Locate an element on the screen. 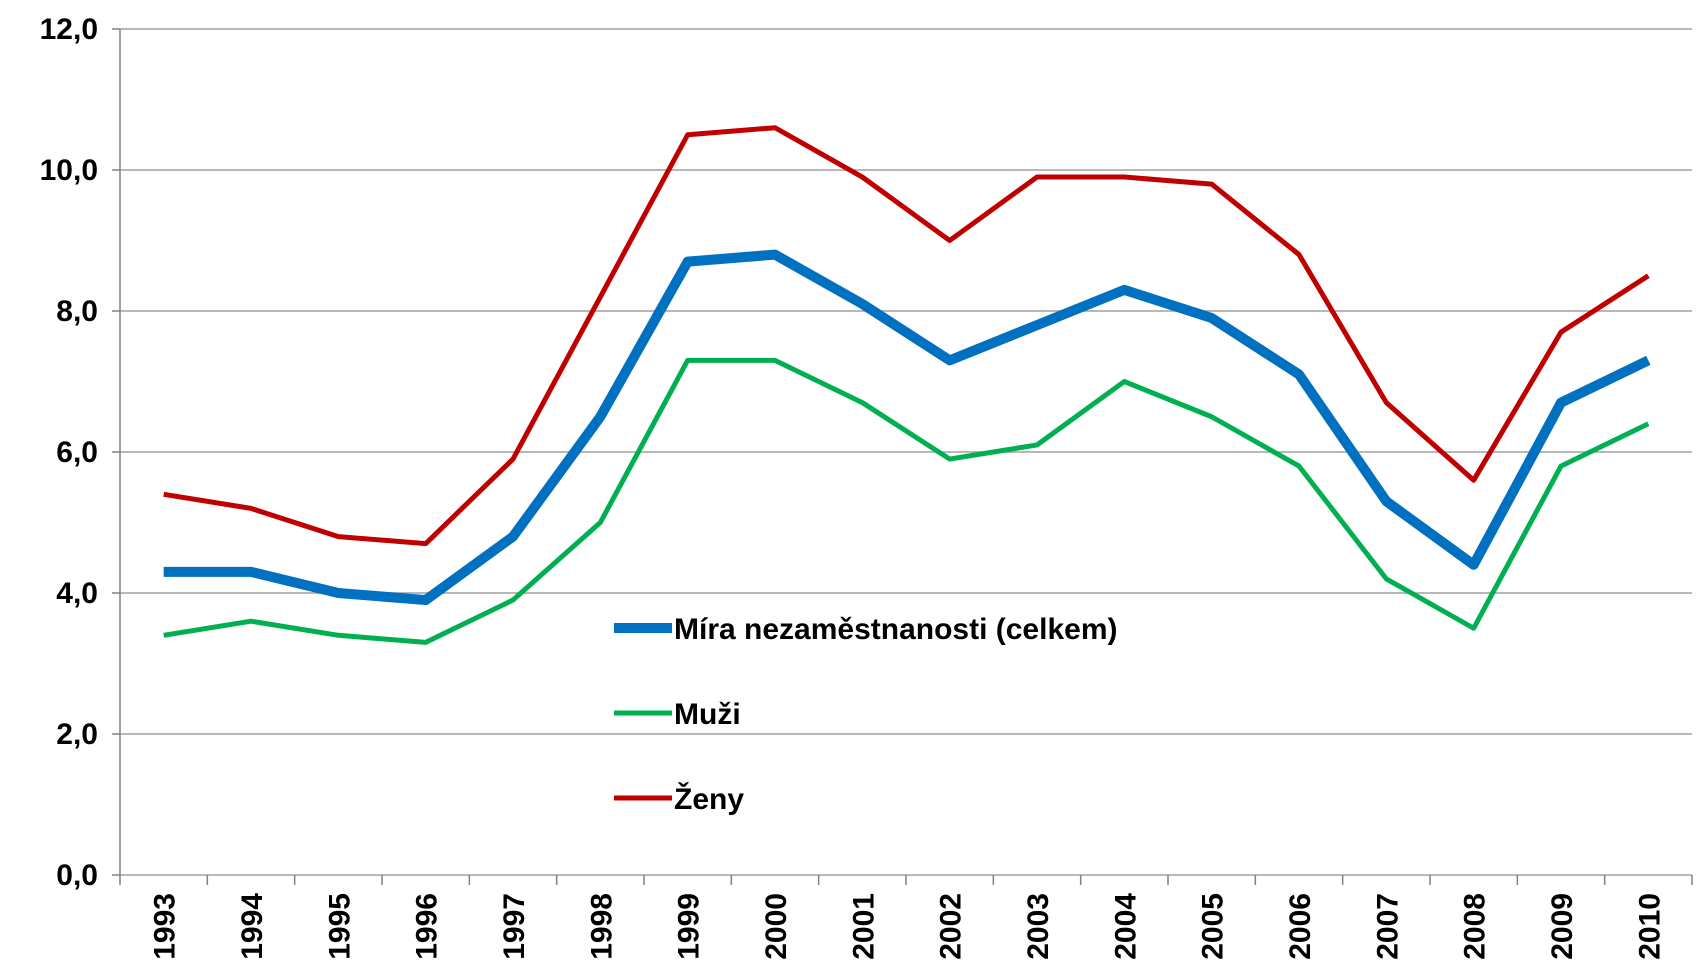 This screenshot has height=975, width=1696. x-tick-label: 1994 is located at coordinates (252, 926).